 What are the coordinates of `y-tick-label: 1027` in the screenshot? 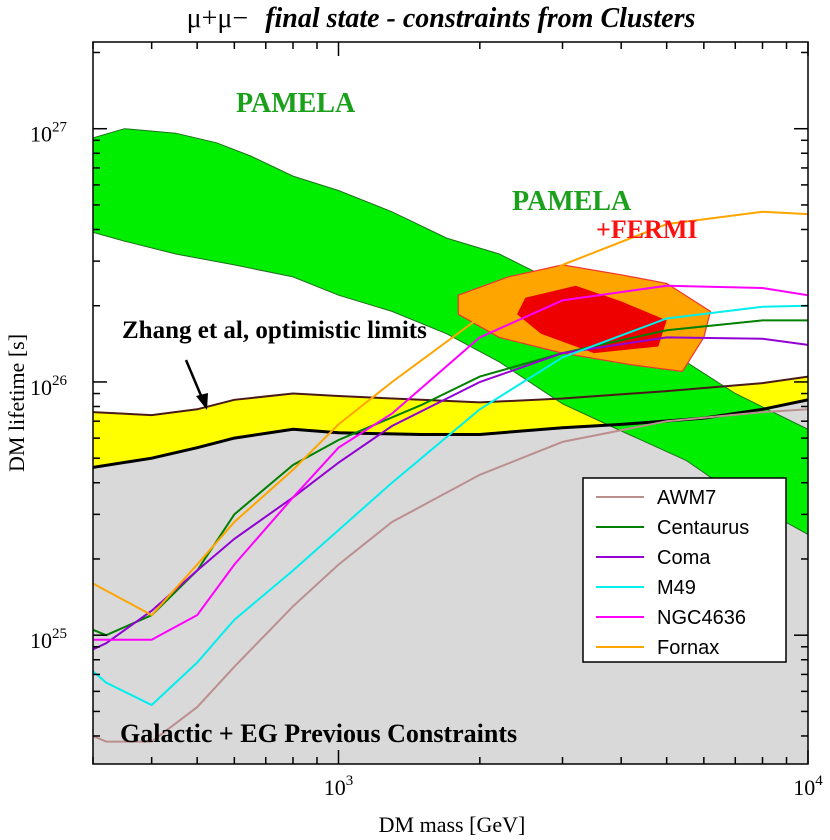 It's located at (49, 133).